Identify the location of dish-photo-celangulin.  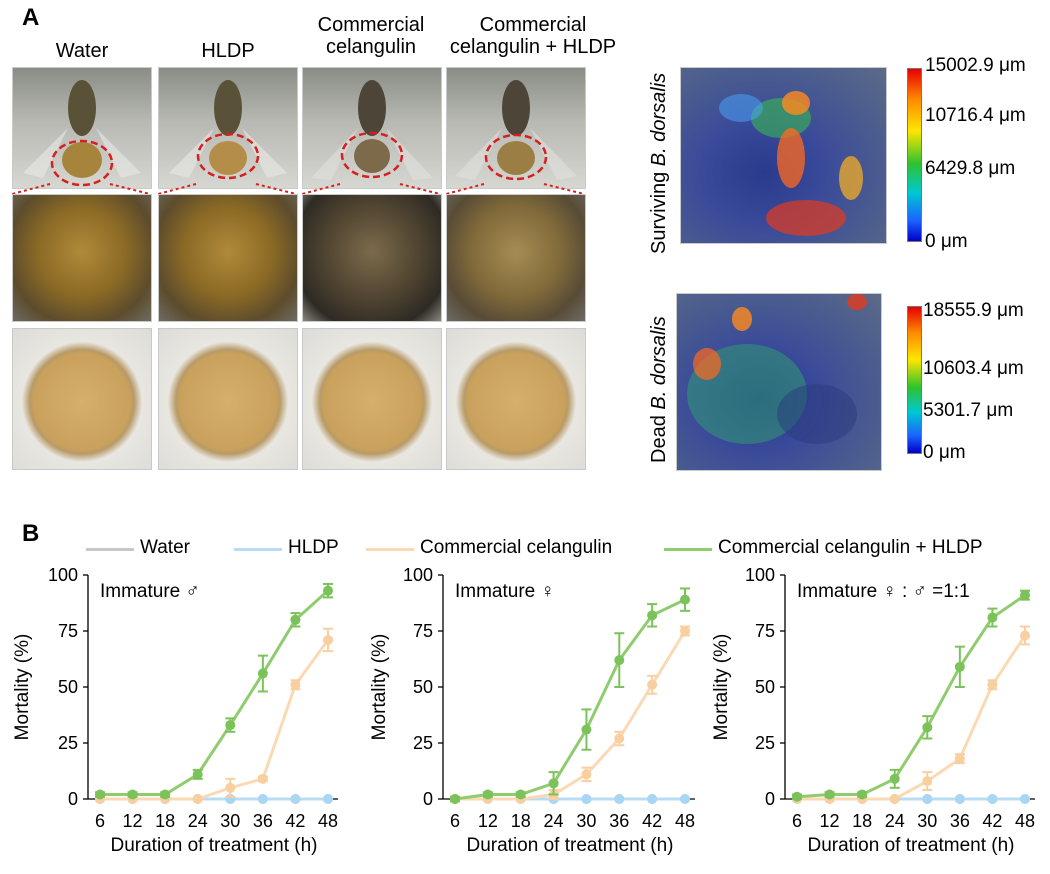
(372, 399).